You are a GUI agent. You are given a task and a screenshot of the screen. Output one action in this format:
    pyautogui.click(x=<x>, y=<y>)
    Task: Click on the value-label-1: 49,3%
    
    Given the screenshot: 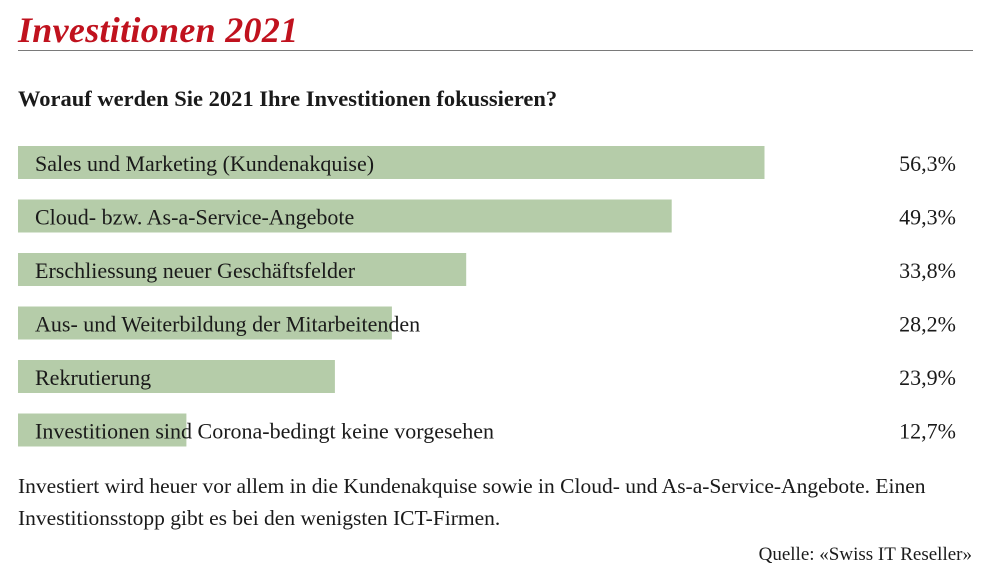 What is the action you would take?
    pyautogui.click(x=927, y=217)
    